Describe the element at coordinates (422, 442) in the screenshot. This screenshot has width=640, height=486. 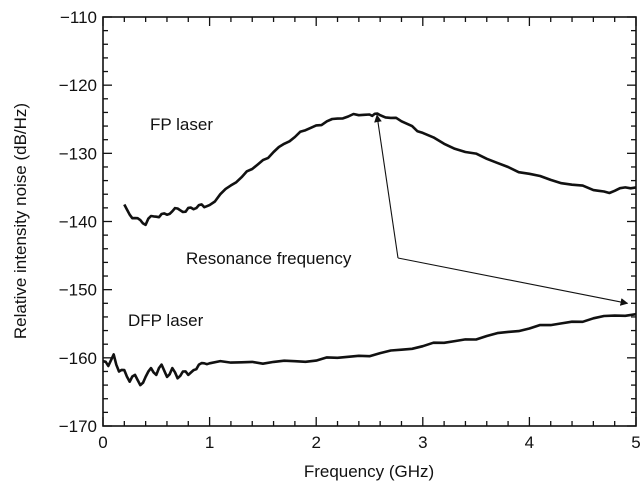
I see `x-tick-label: 3` at that location.